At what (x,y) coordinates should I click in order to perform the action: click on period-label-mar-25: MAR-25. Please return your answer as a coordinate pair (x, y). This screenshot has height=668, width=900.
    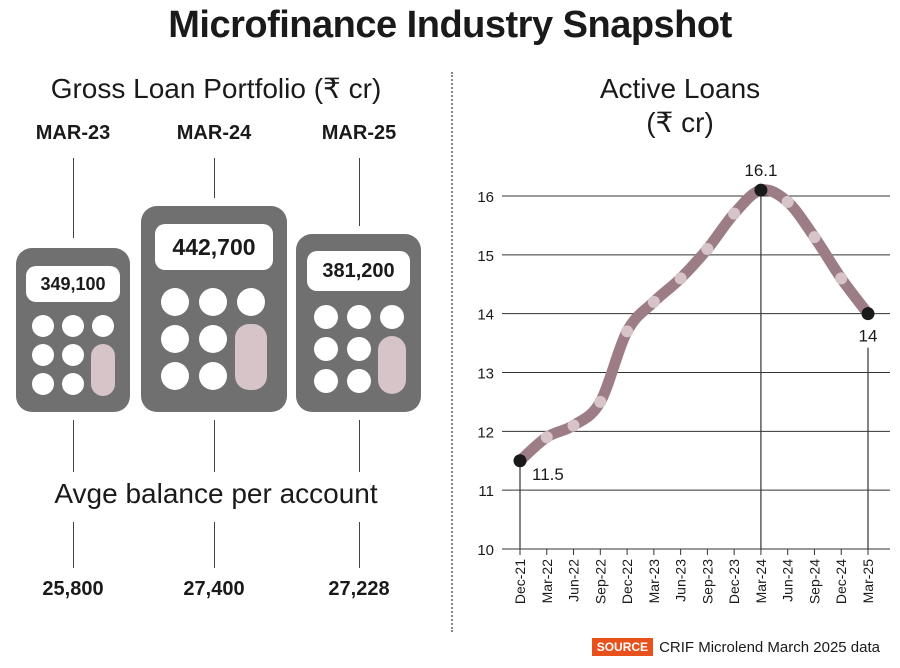
    Looking at the image, I should click on (359, 133).